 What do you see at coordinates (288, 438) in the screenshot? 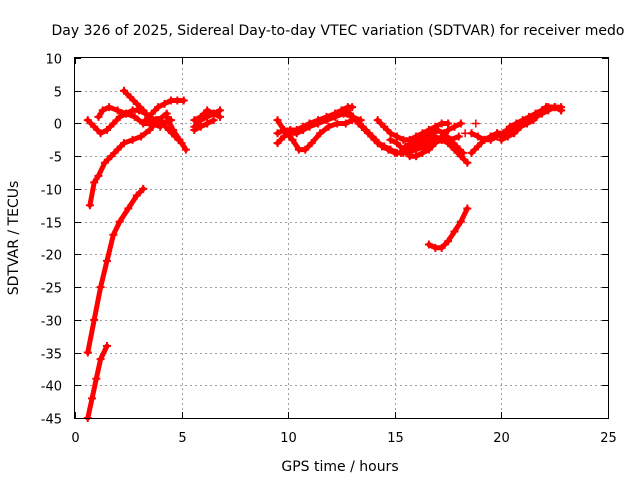
I see `x-tick-label: 10` at bounding box center [288, 438].